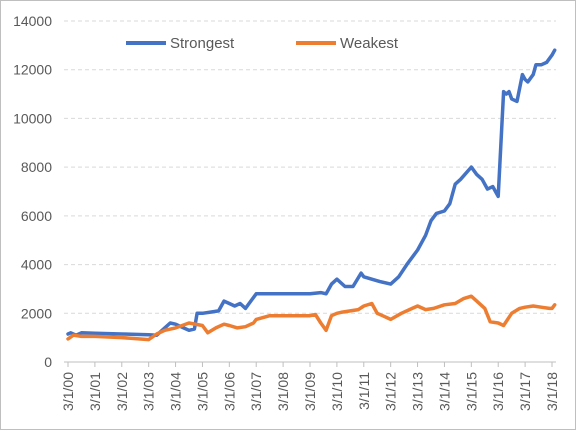  What do you see at coordinates (32, 21) in the screenshot?
I see `y-tick-label: 14000` at bounding box center [32, 21].